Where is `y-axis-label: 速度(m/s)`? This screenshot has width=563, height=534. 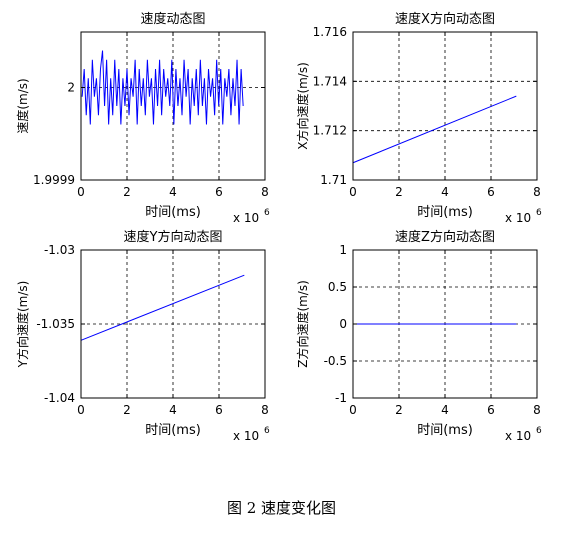 y-axis-label: 速度(m/s) is located at coordinates (22, 105).